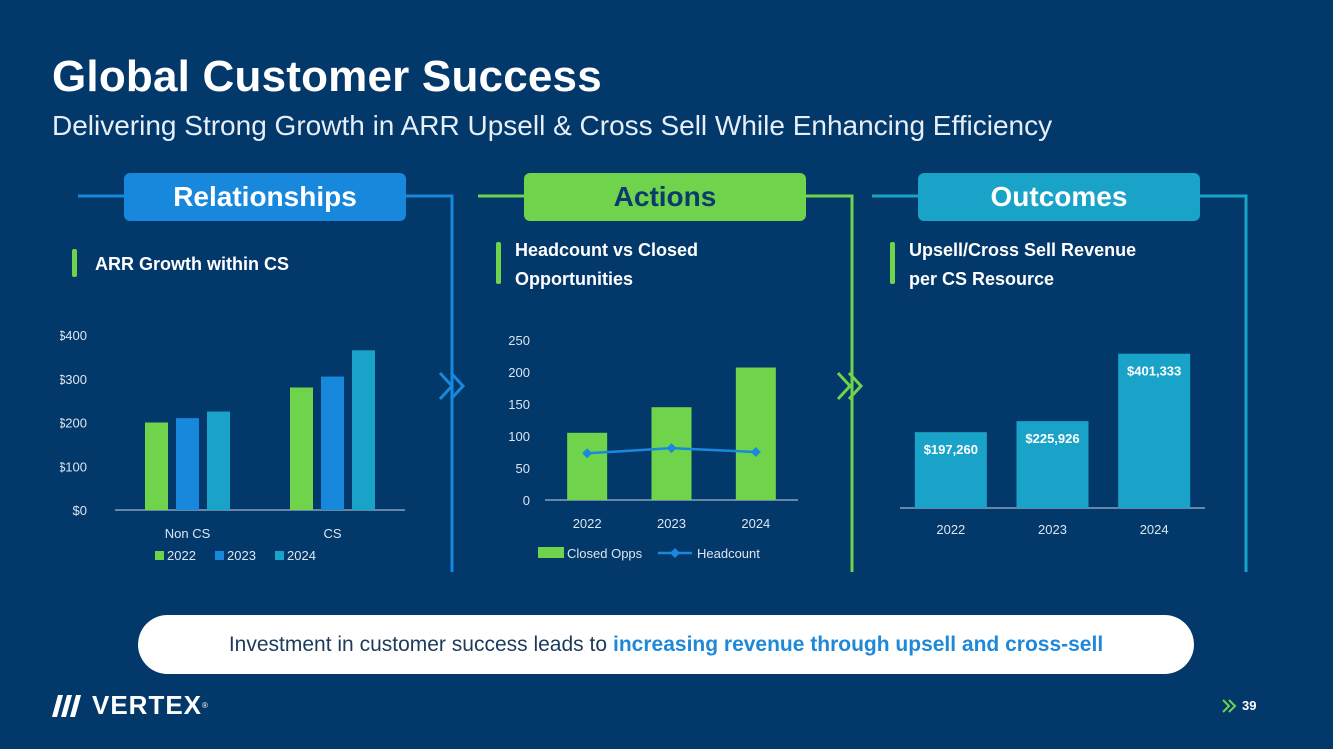 The height and width of the screenshot is (749, 1333). I want to click on legend-label: 2024, so click(301, 555).